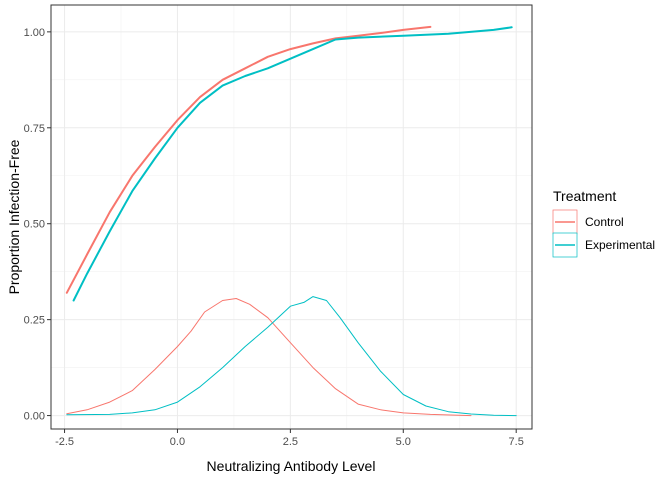 The height and width of the screenshot is (480, 672). What do you see at coordinates (290, 442) in the screenshot?
I see `x-tick-label: 2.5` at bounding box center [290, 442].